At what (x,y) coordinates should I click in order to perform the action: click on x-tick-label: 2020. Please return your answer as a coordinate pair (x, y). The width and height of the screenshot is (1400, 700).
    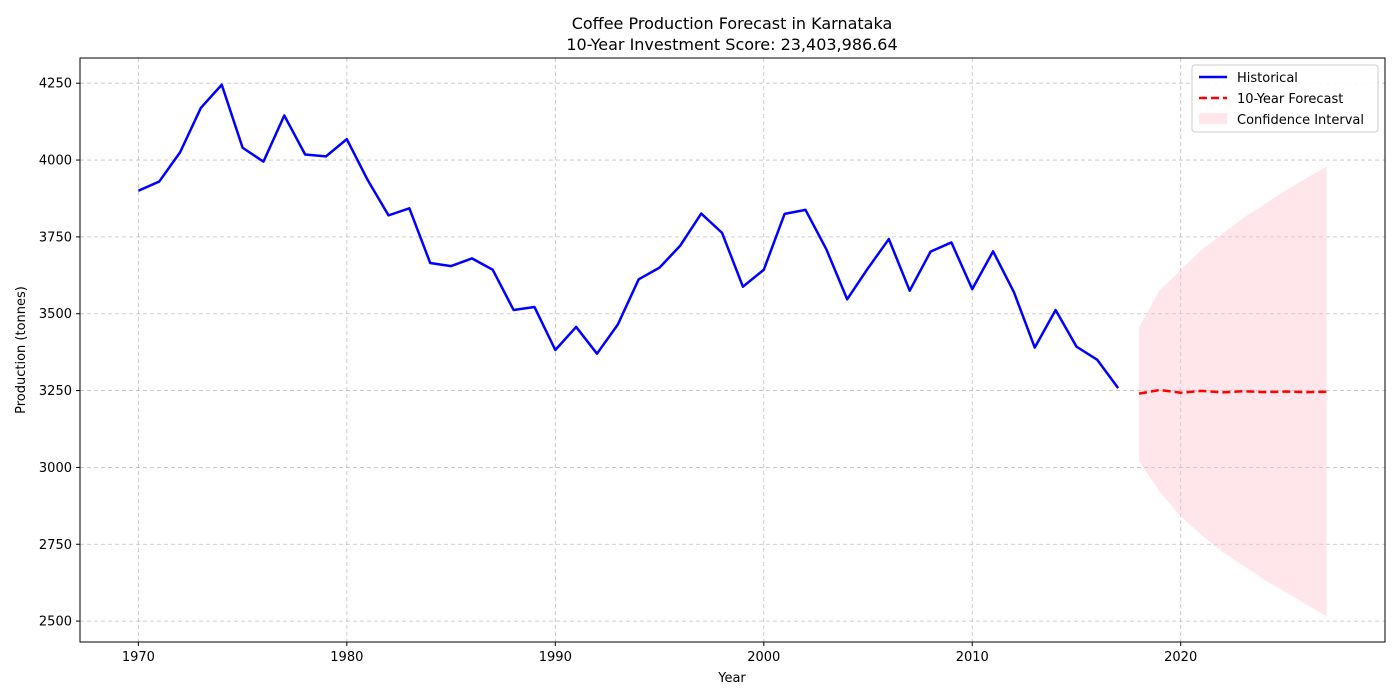
    Looking at the image, I should click on (1180, 657).